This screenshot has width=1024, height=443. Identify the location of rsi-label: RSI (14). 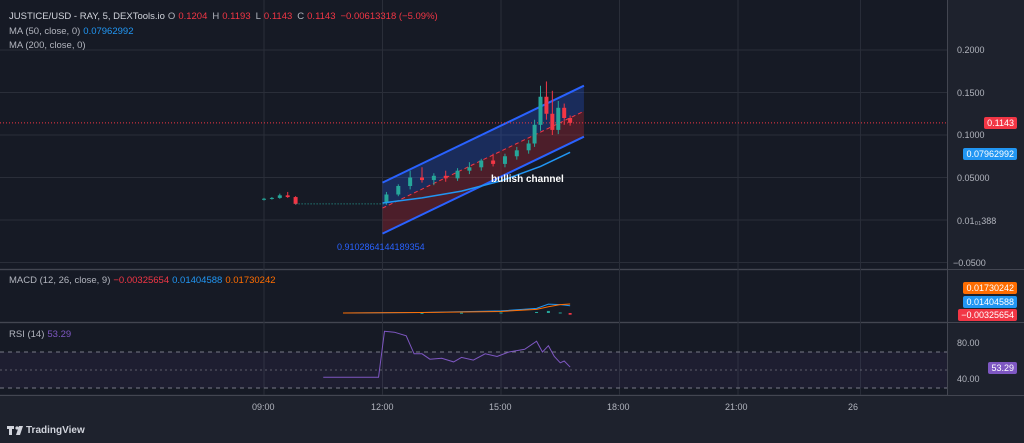
(27, 334).